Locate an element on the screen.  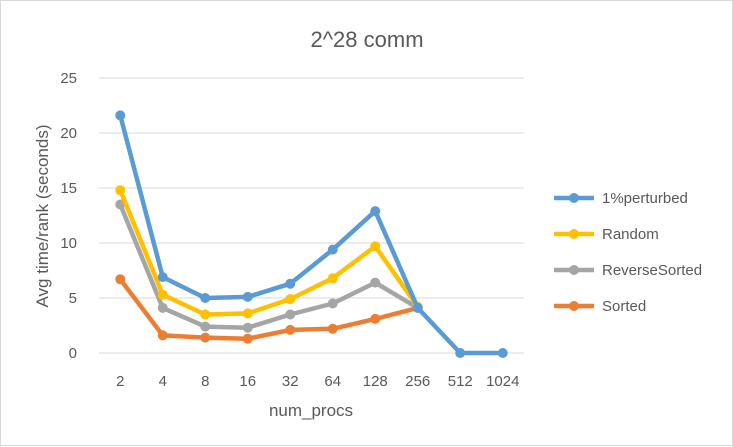
y-tick-label: 25 is located at coordinates (68, 78).